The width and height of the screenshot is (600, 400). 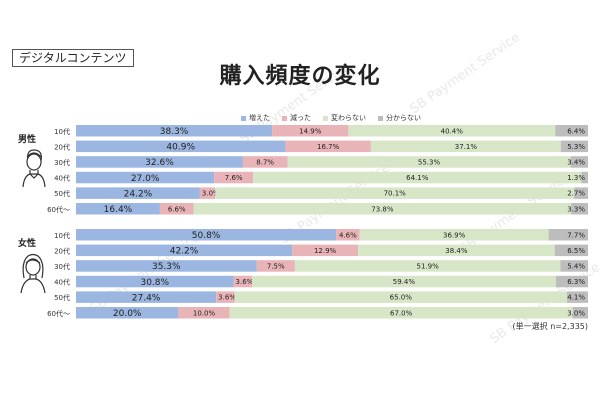 What do you see at coordinates (73, 58) in the screenshot?
I see `category-badge: デジタルコンテンツ` at bounding box center [73, 58].